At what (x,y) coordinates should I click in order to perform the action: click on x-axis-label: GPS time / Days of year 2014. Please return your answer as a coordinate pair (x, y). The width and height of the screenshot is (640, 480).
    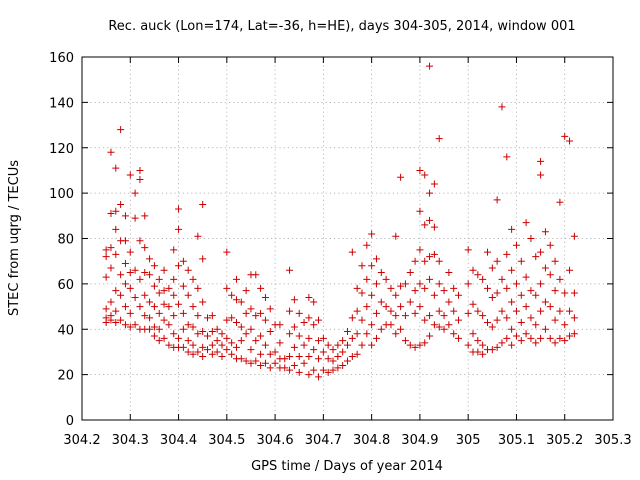
    Looking at the image, I should click on (347, 466).